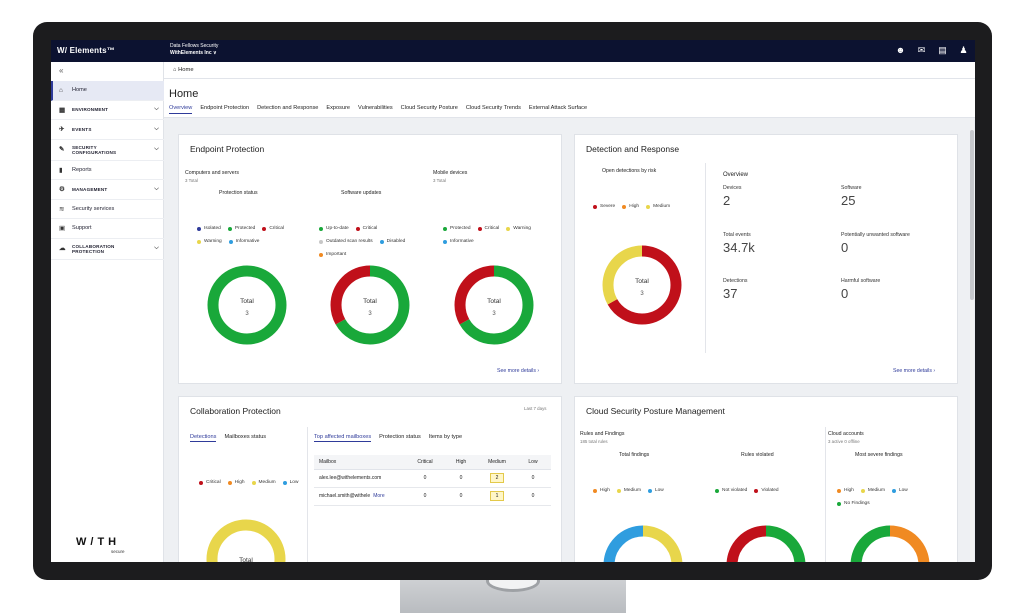 The height and width of the screenshot is (613, 1015). Describe the element at coordinates (343, 438) in the screenshot. I see `subtab-top-affected-mailboxes: Top affected mailboxes` at that location.